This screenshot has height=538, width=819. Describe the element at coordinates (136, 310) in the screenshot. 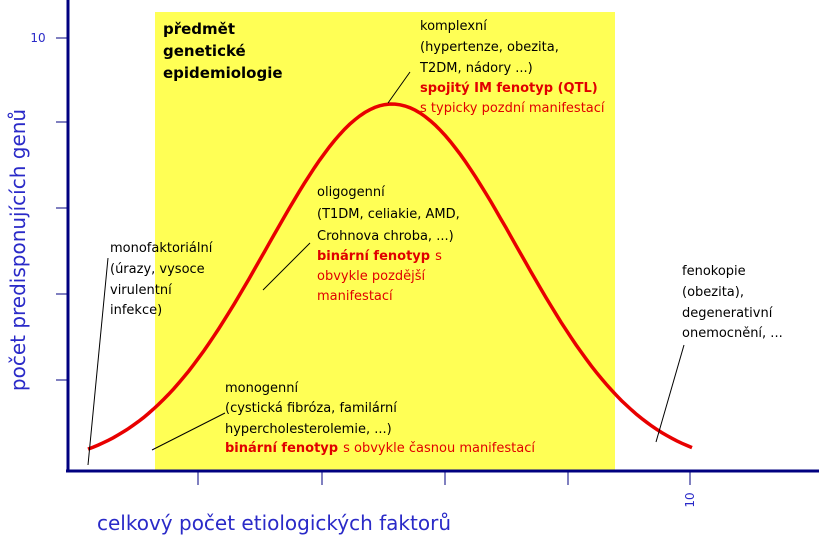

I see `line: infekce)` at that location.